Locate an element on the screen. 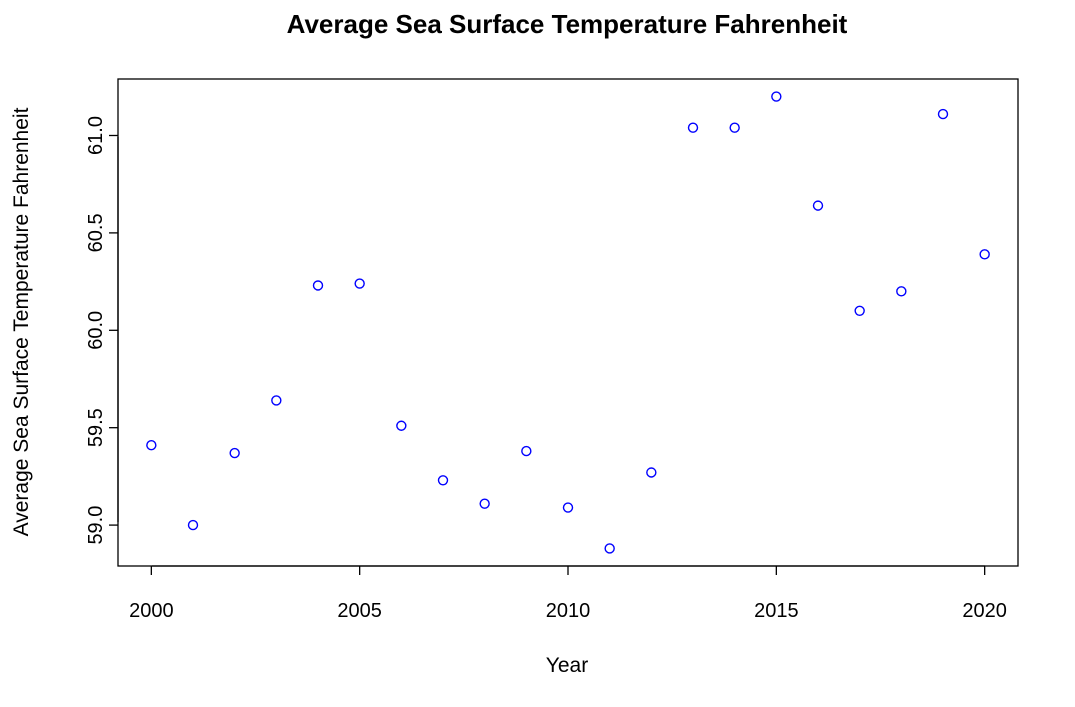 This screenshot has width=1075, height=707. x-tick-label-2000: 2000 is located at coordinates (151, 611).